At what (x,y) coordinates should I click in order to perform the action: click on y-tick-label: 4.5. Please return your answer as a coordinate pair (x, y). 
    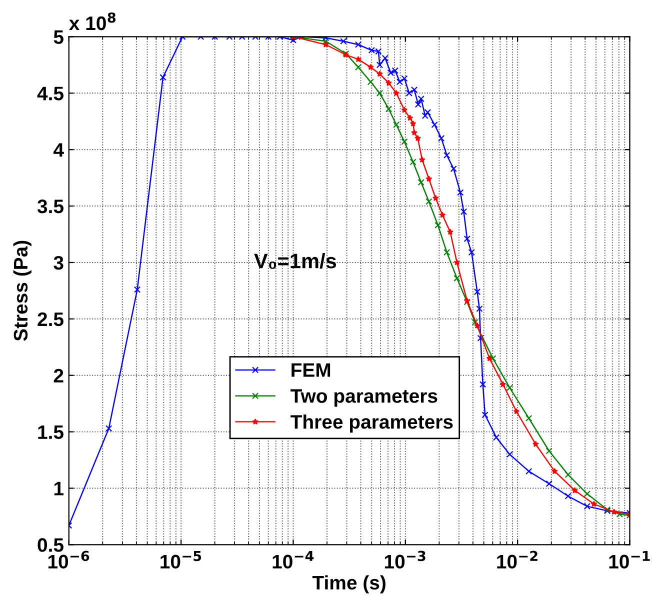
    Looking at the image, I should click on (50, 93).